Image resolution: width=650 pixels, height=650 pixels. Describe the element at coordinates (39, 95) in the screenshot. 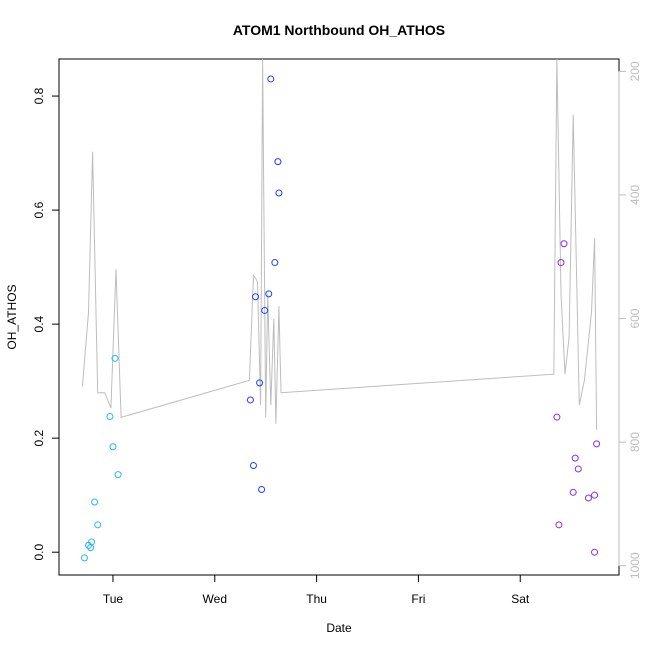

I see `y-tick-label: 0.8` at that location.